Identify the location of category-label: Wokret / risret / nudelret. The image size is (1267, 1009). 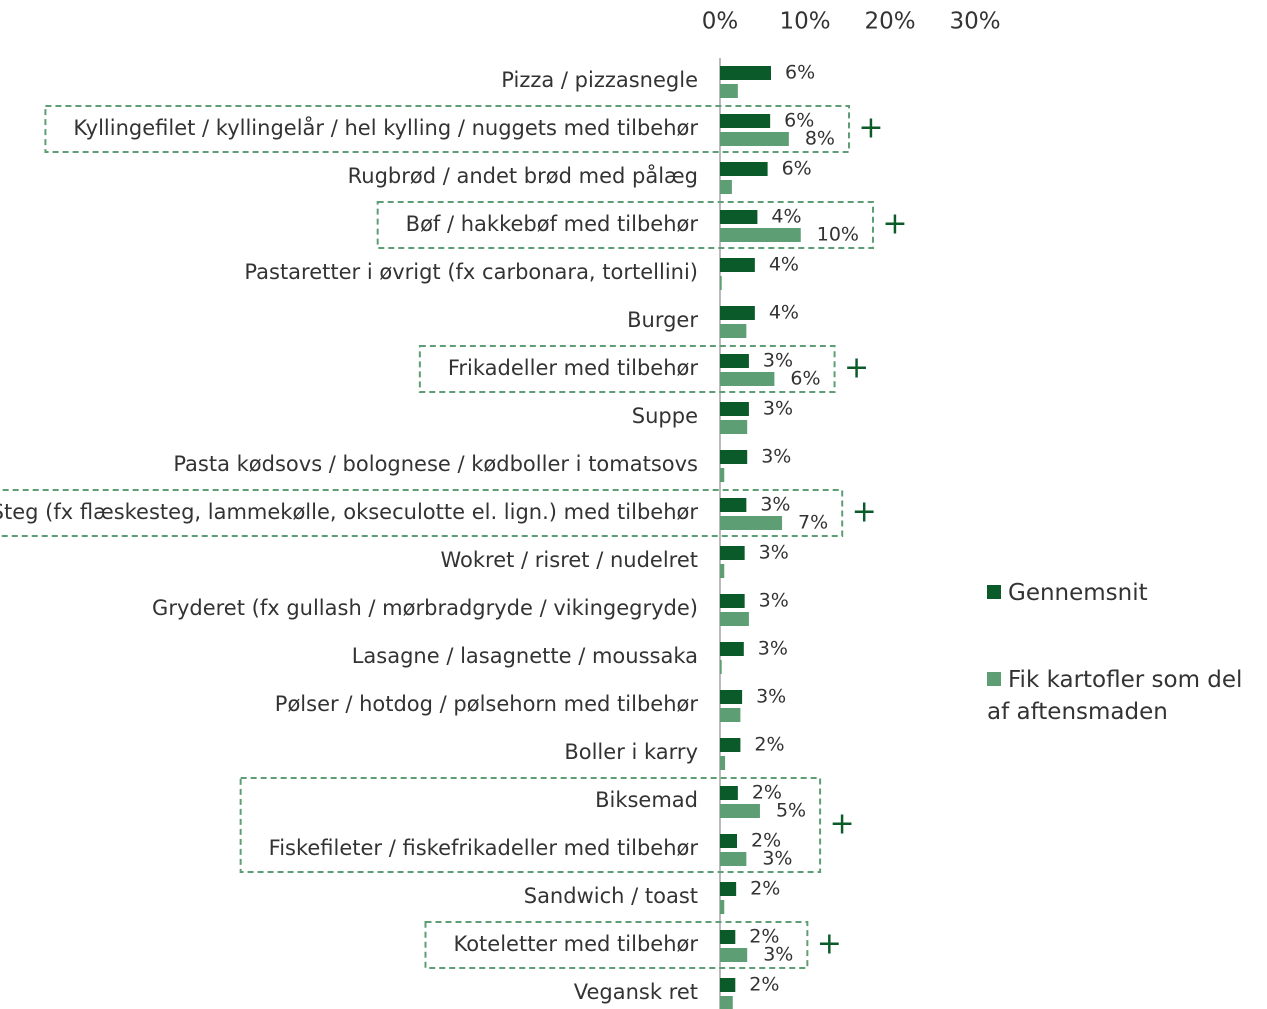
(570, 560).